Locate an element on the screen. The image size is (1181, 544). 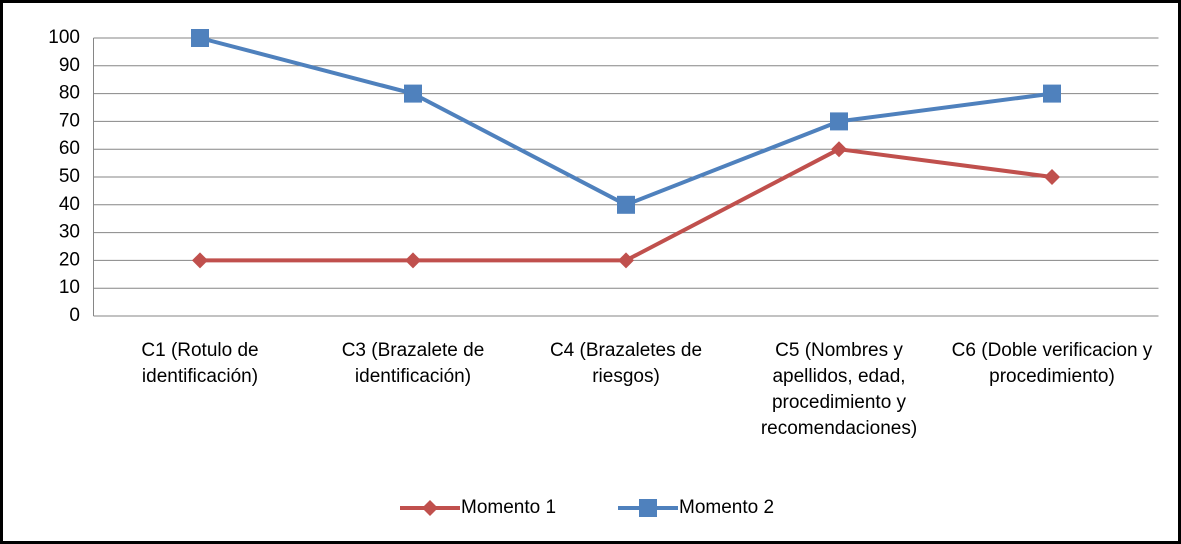
y-tick-label: 20 is located at coordinates (69, 259).